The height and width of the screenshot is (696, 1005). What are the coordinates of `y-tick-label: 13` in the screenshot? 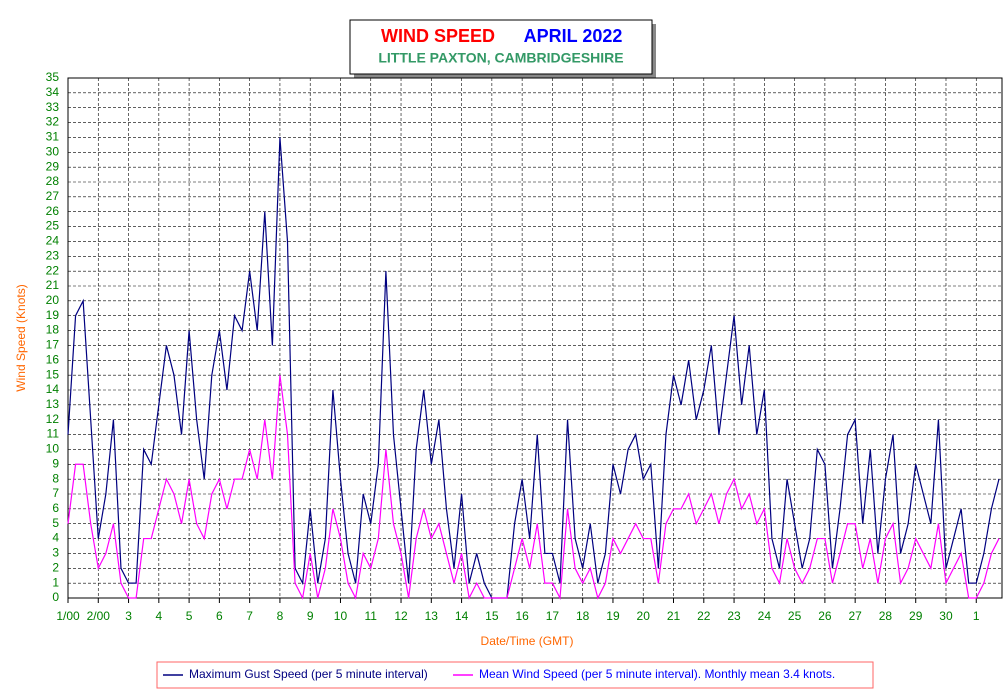 It's located at (53, 404).